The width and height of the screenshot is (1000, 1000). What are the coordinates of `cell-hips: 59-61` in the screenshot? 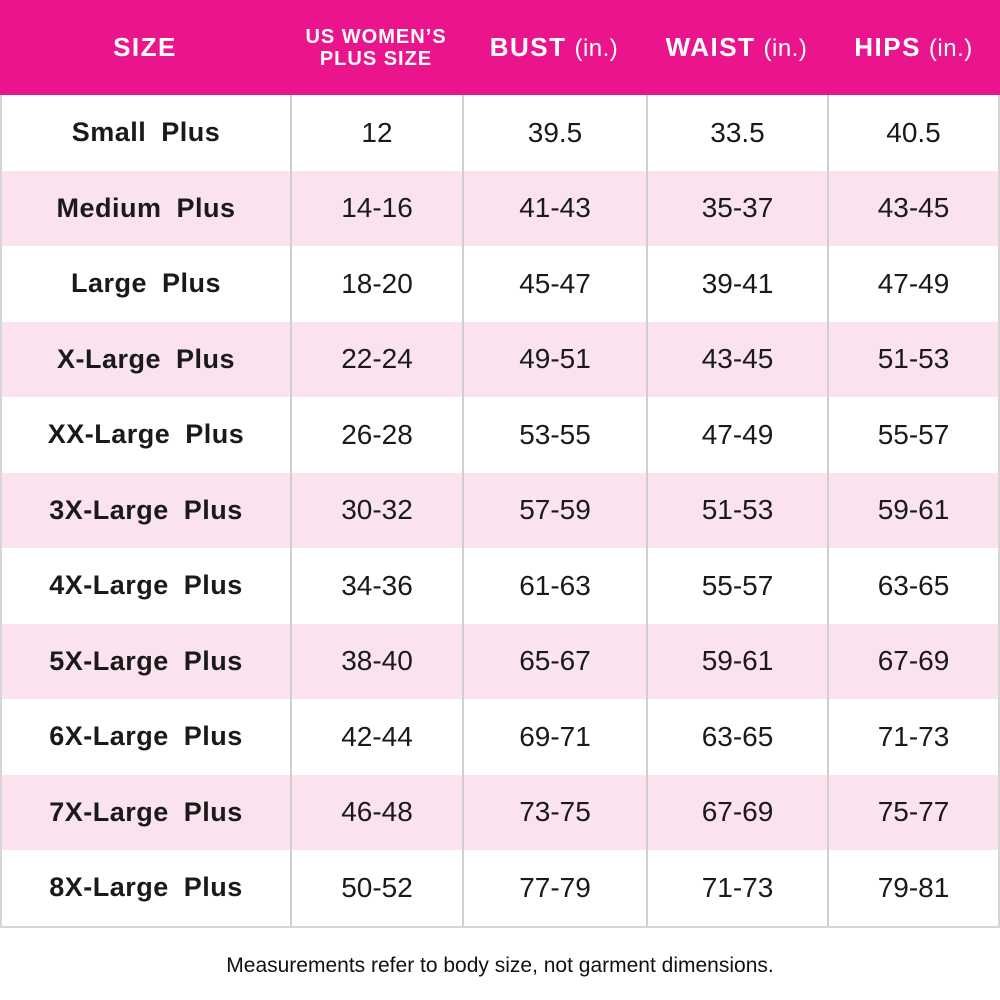 It's located at (912, 510).